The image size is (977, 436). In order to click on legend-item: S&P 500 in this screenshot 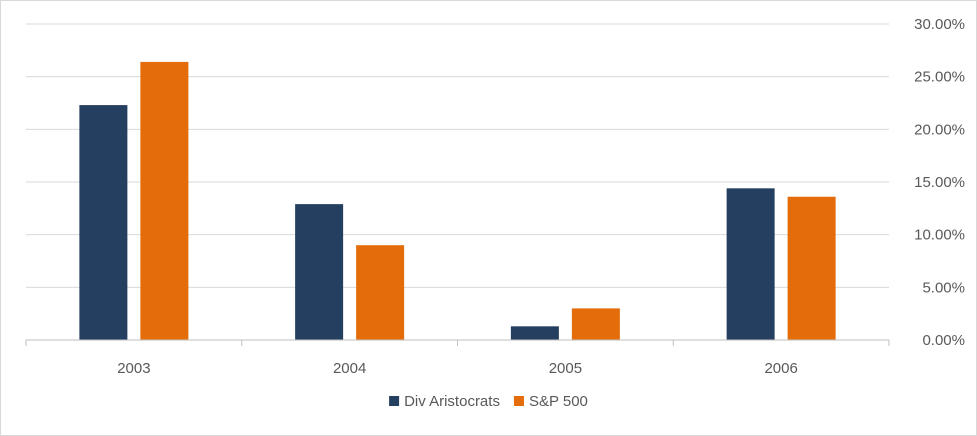, I will do `click(550, 401)`.